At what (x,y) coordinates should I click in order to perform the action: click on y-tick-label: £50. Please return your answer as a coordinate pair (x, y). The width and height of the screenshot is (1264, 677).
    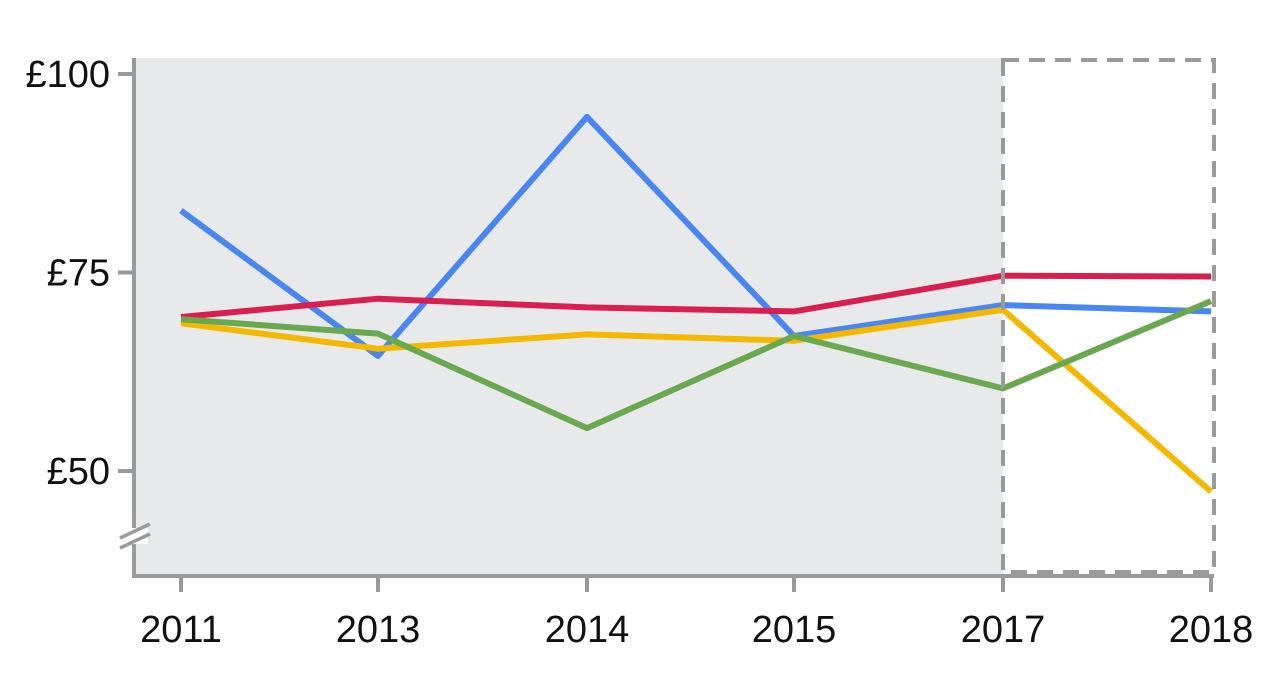
    Looking at the image, I should click on (78, 472).